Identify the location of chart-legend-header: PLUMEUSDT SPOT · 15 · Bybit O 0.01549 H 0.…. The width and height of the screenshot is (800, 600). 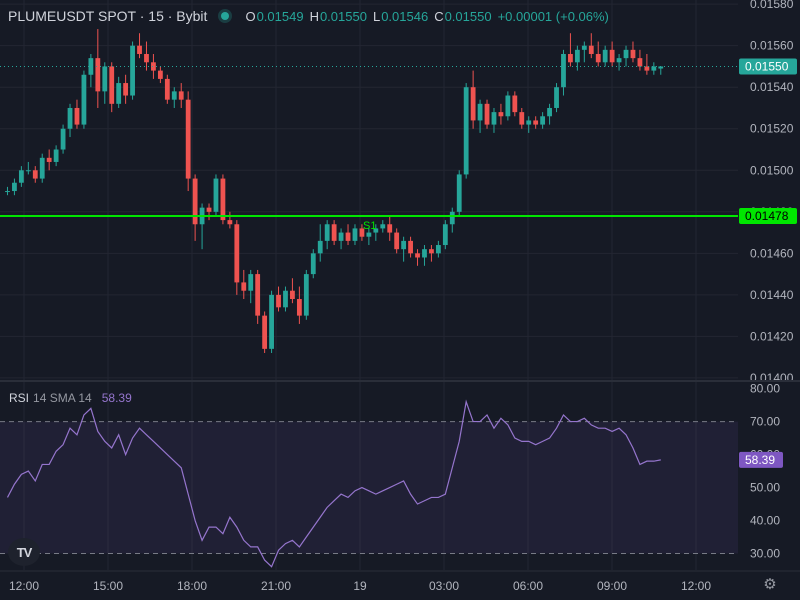
(308, 16).